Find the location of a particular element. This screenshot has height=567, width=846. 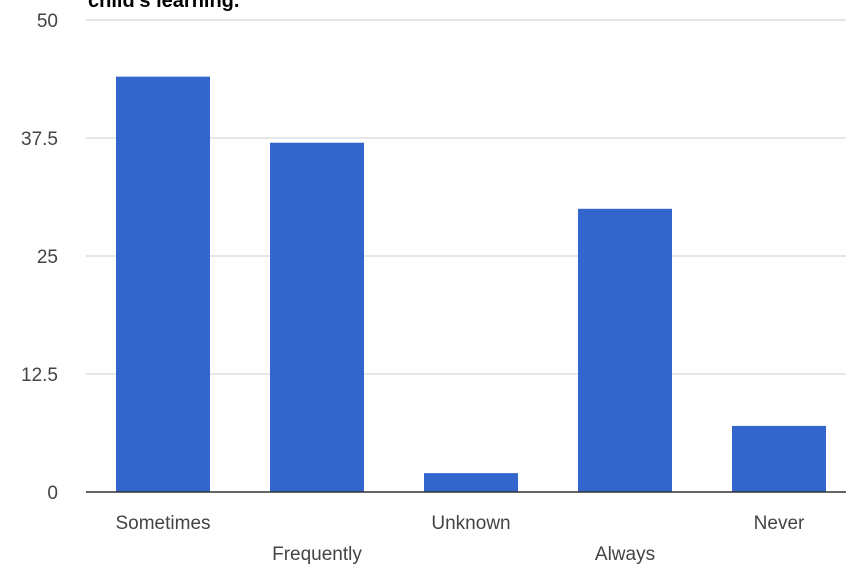

chart-title: child's learning. is located at coordinates (164, 6).